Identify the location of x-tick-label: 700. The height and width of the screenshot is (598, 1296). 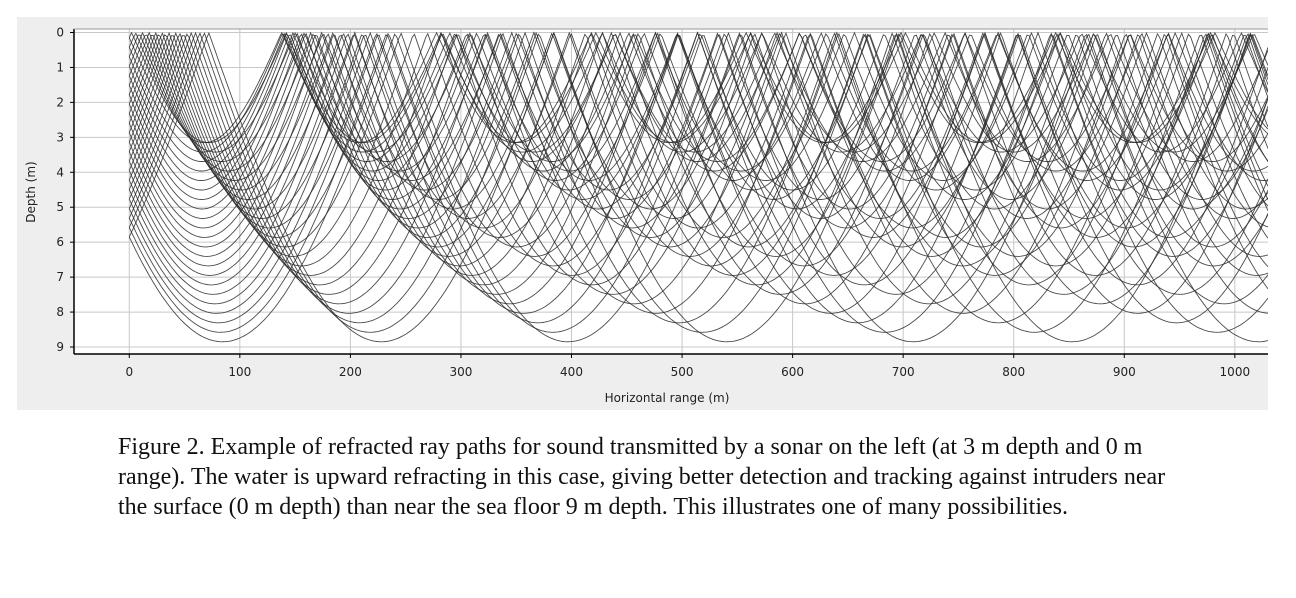
(903, 372).